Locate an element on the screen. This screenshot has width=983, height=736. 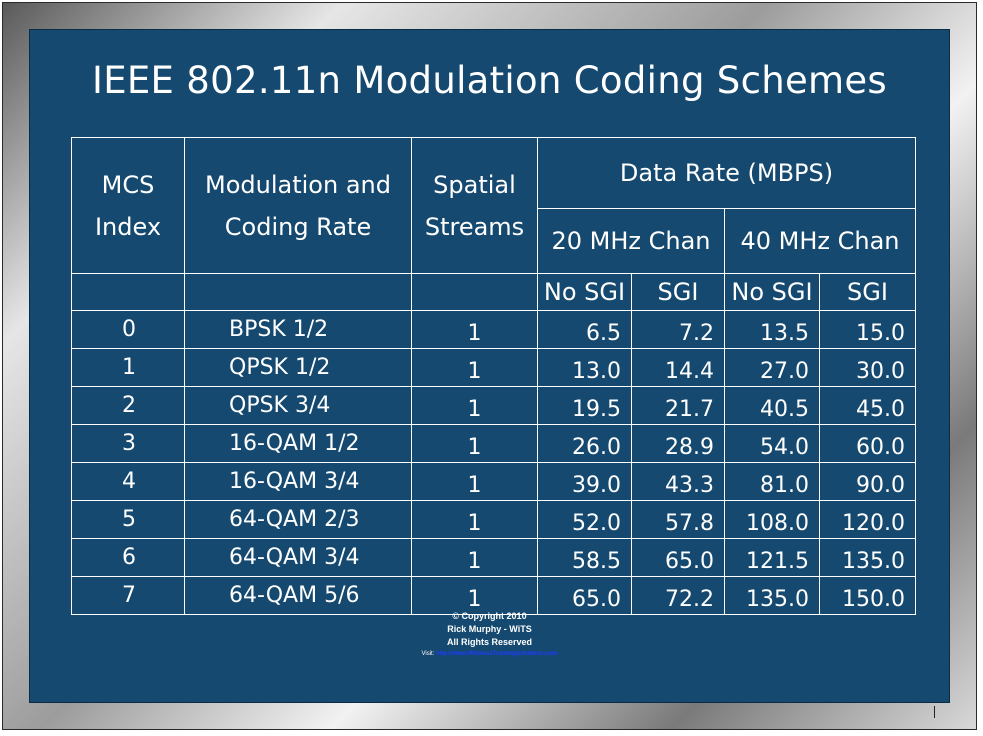
rate-40-no-sgi-cell: 121.5 is located at coordinates (772, 557).